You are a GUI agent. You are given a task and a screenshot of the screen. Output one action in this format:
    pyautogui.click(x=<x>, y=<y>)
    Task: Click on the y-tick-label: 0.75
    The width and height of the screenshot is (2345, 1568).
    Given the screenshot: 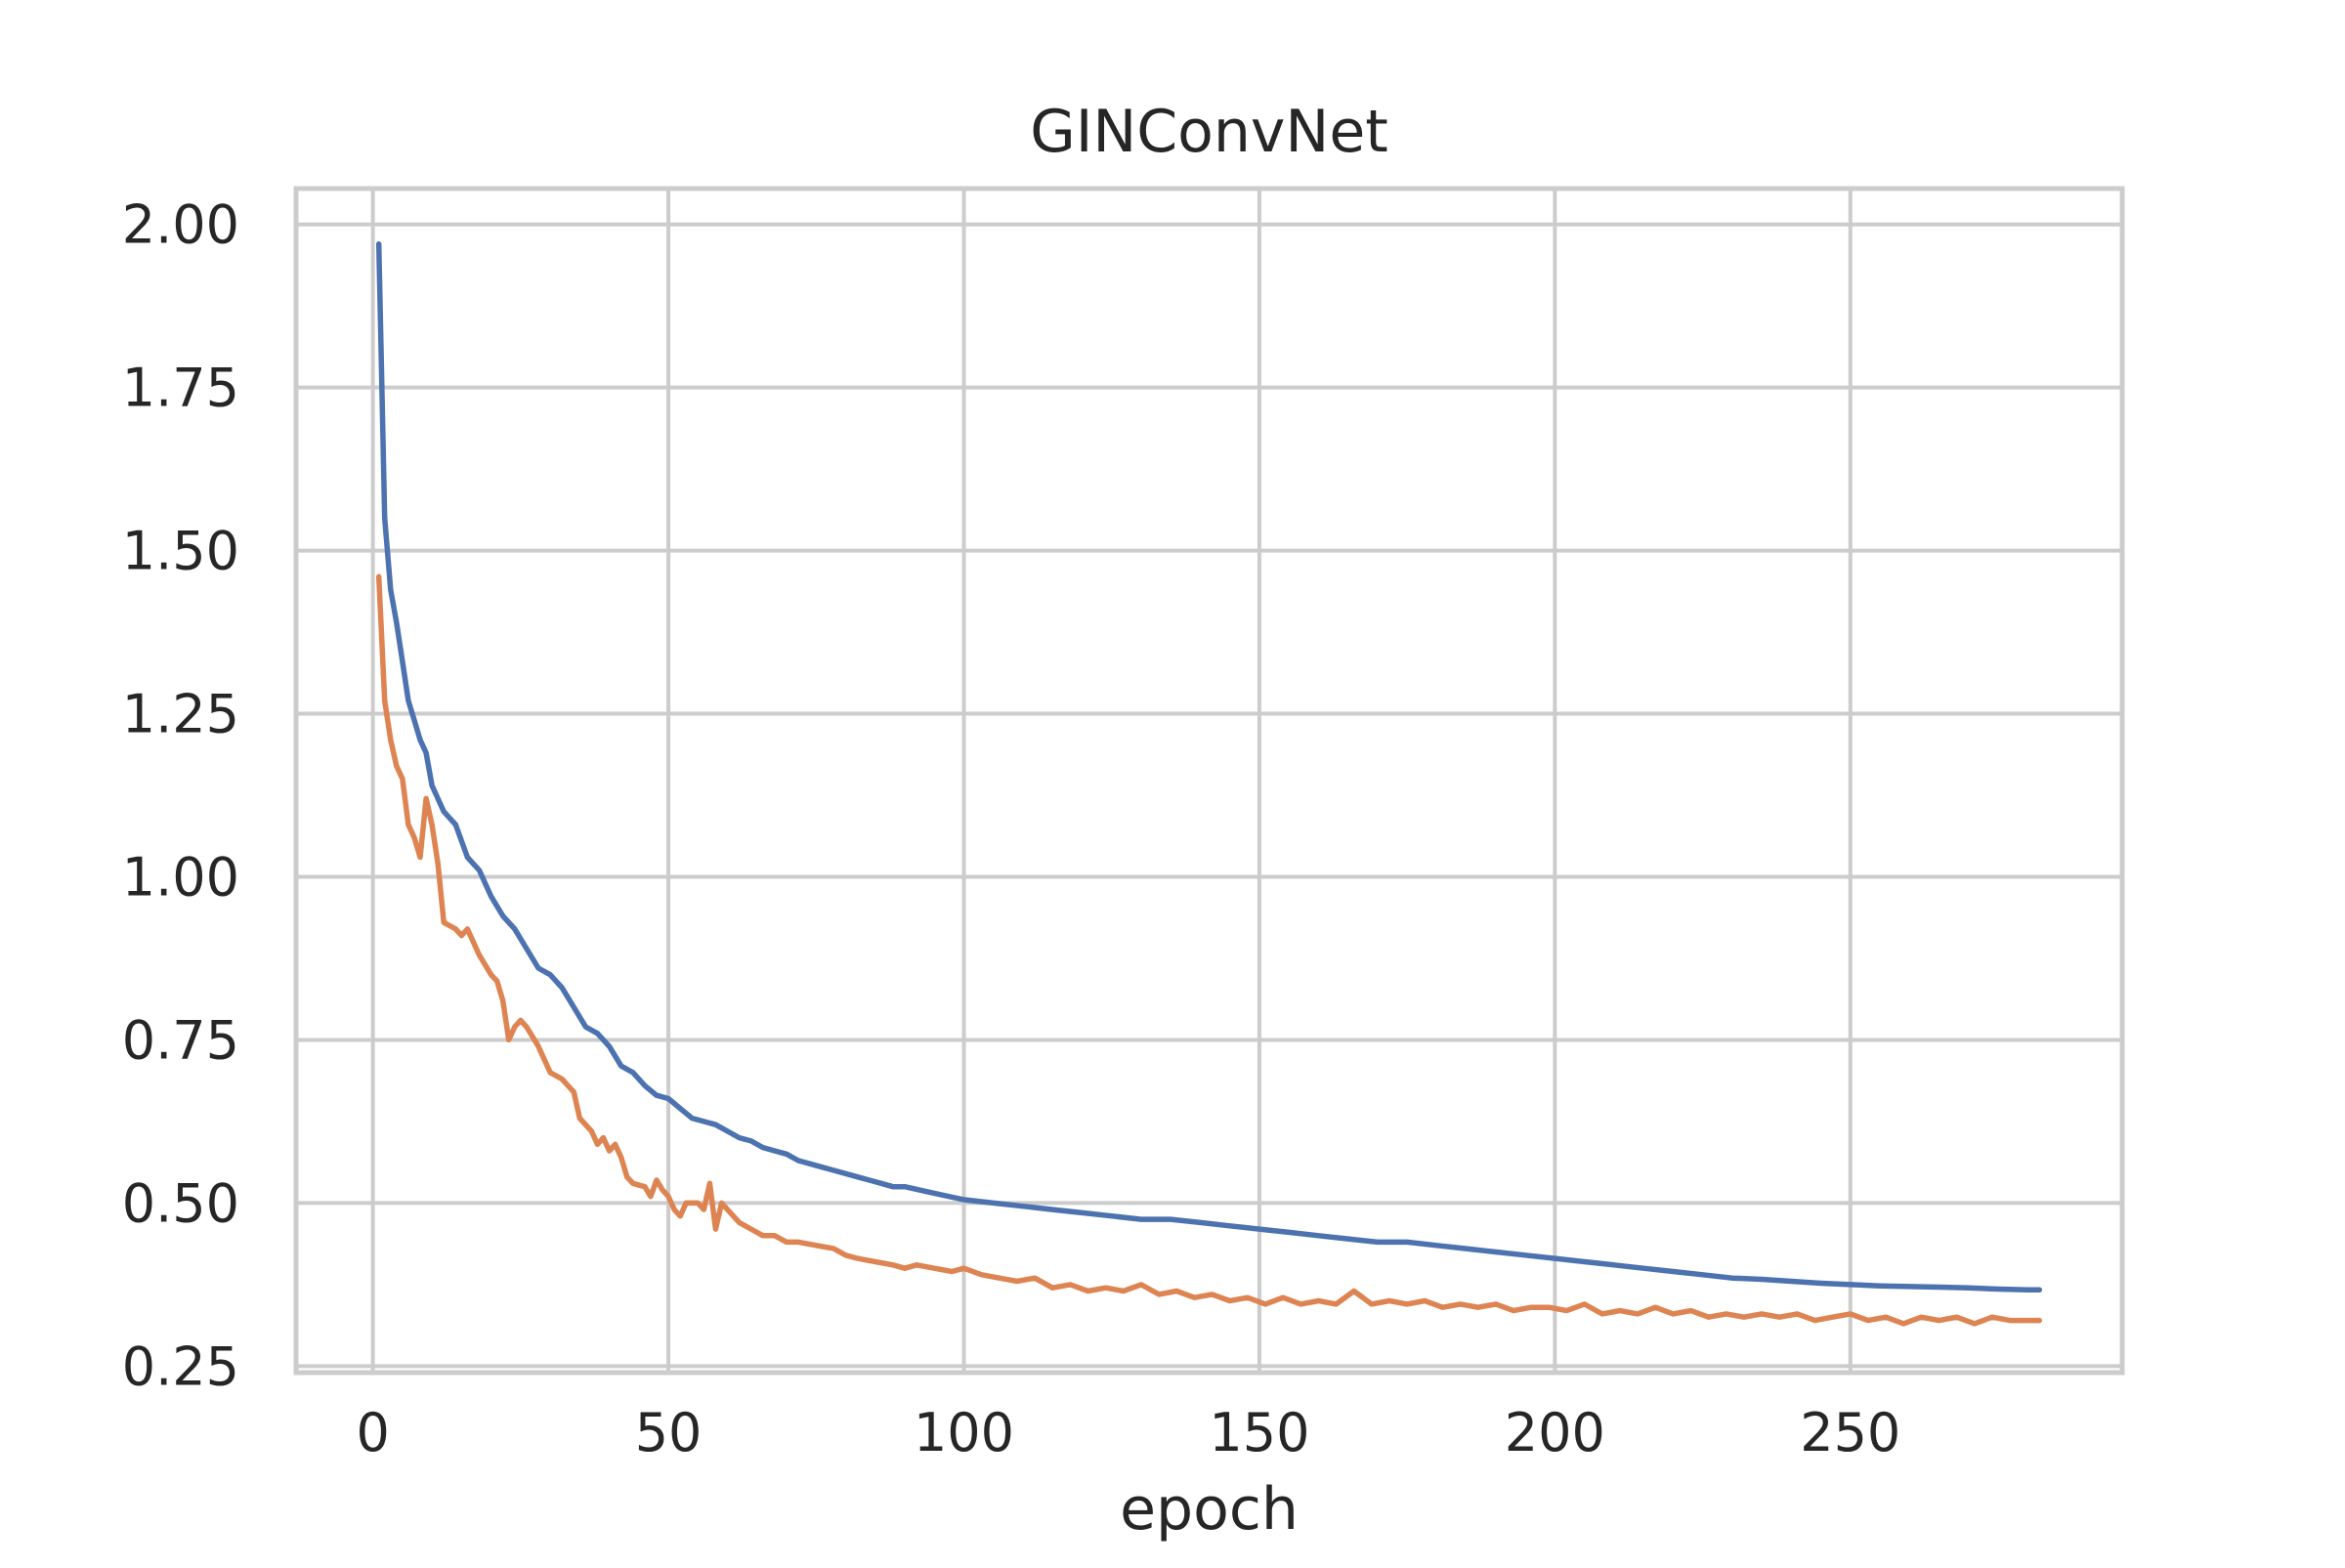 What is the action you would take?
    pyautogui.click(x=180, y=1040)
    